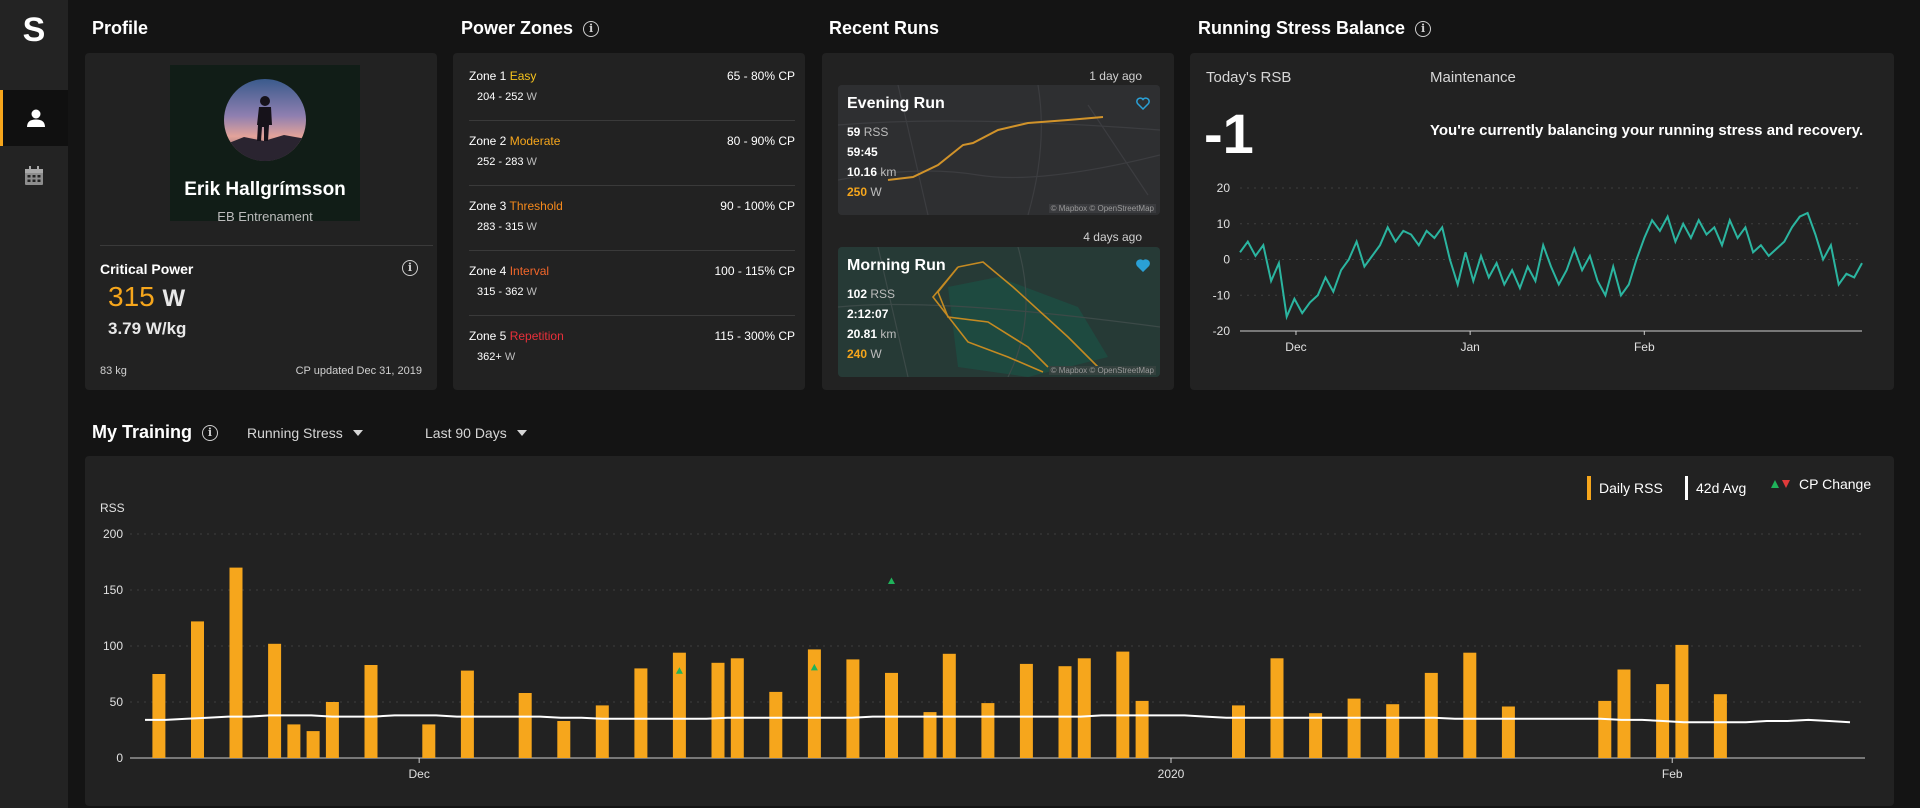 This screenshot has height=808, width=1920. What do you see at coordinates (632, 349) in the screenshot?
I see `zone-row: Zone 5 Repetition 115 - 300% CP 362+ W` at bounding box center [632, 349].